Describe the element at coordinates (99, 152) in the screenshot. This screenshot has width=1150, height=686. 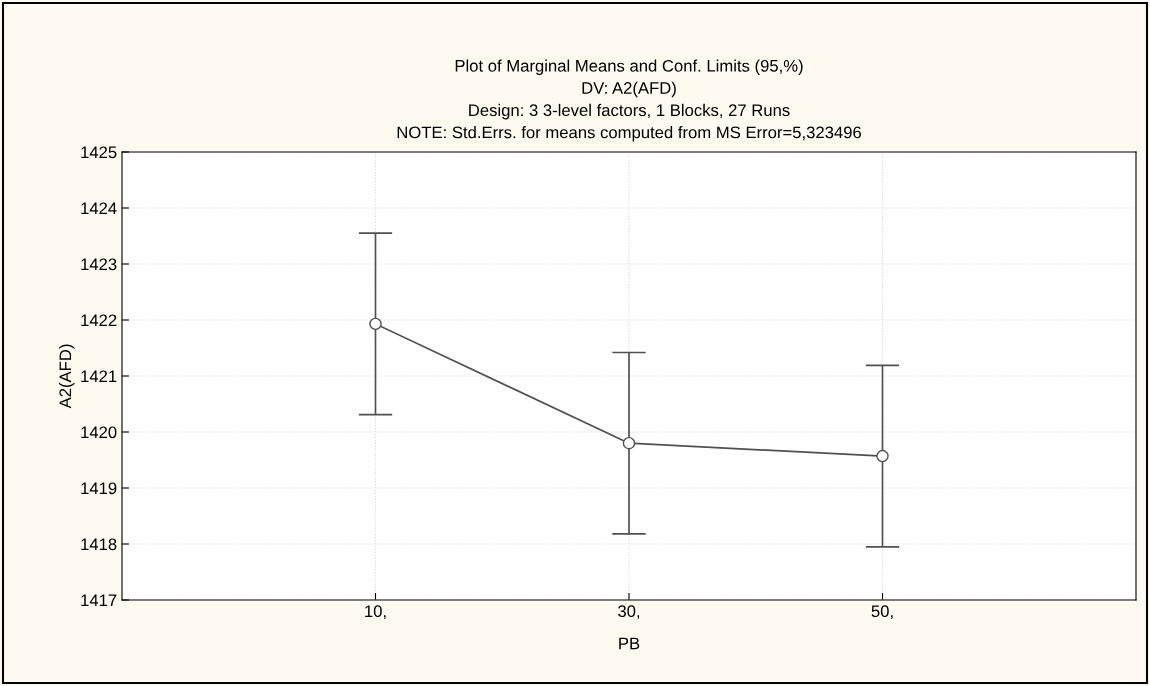
I see `y-tick-label: 1425` at that location.